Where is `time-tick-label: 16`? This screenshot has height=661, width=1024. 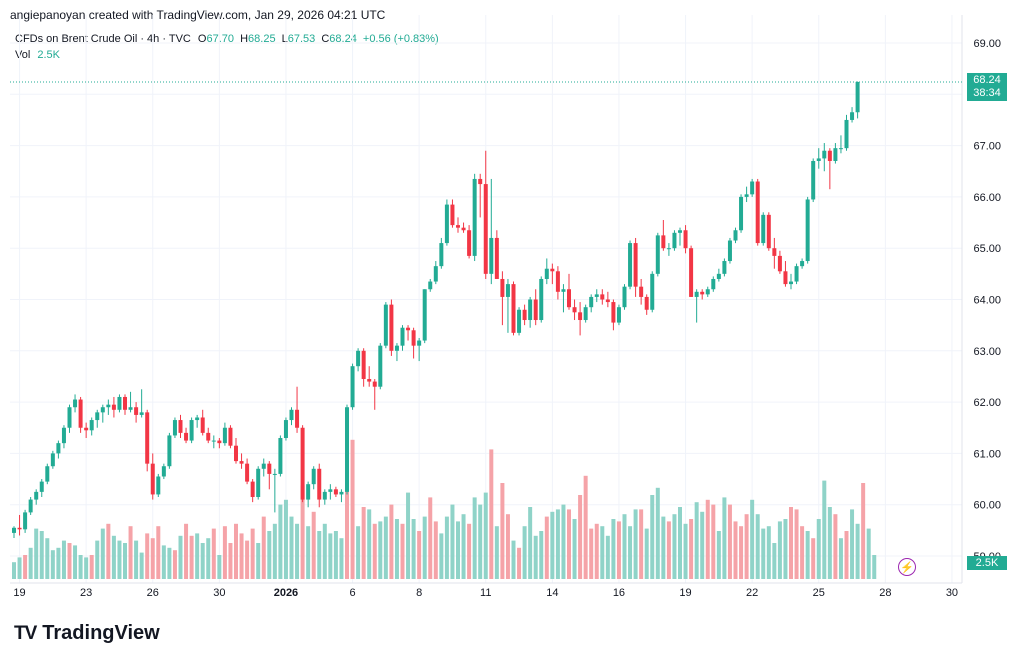 time-tick-label: 16 is located at coordinates (619, 593).